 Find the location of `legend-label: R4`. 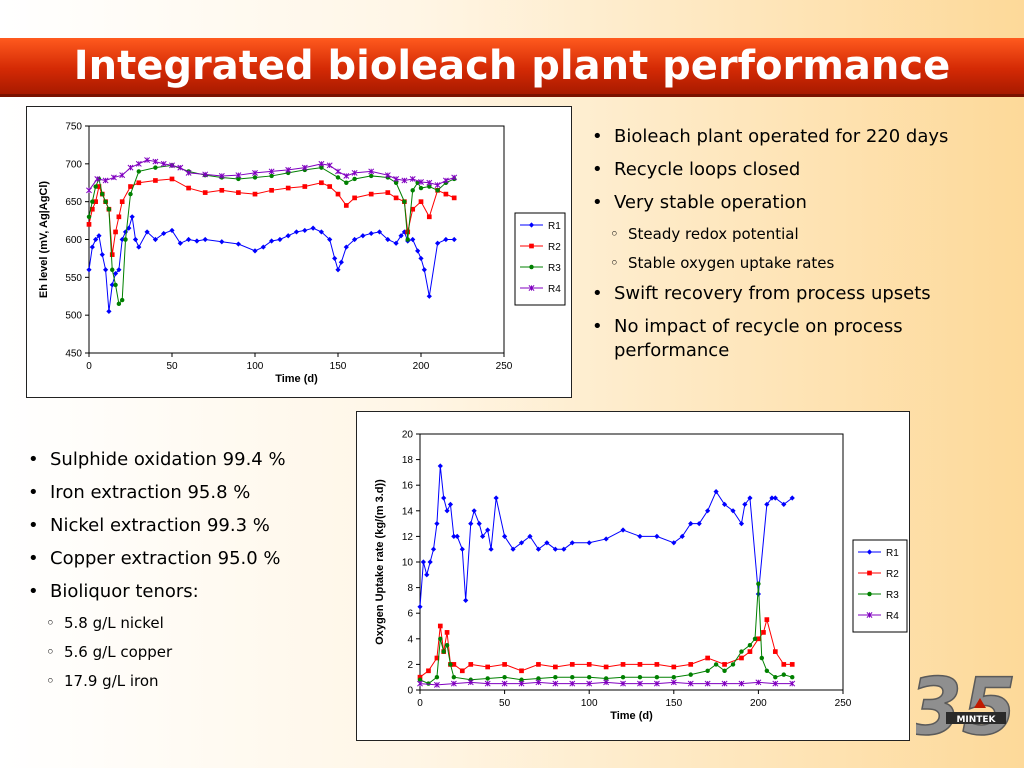

legend-label: R4 is located at coordinates (554, 289).